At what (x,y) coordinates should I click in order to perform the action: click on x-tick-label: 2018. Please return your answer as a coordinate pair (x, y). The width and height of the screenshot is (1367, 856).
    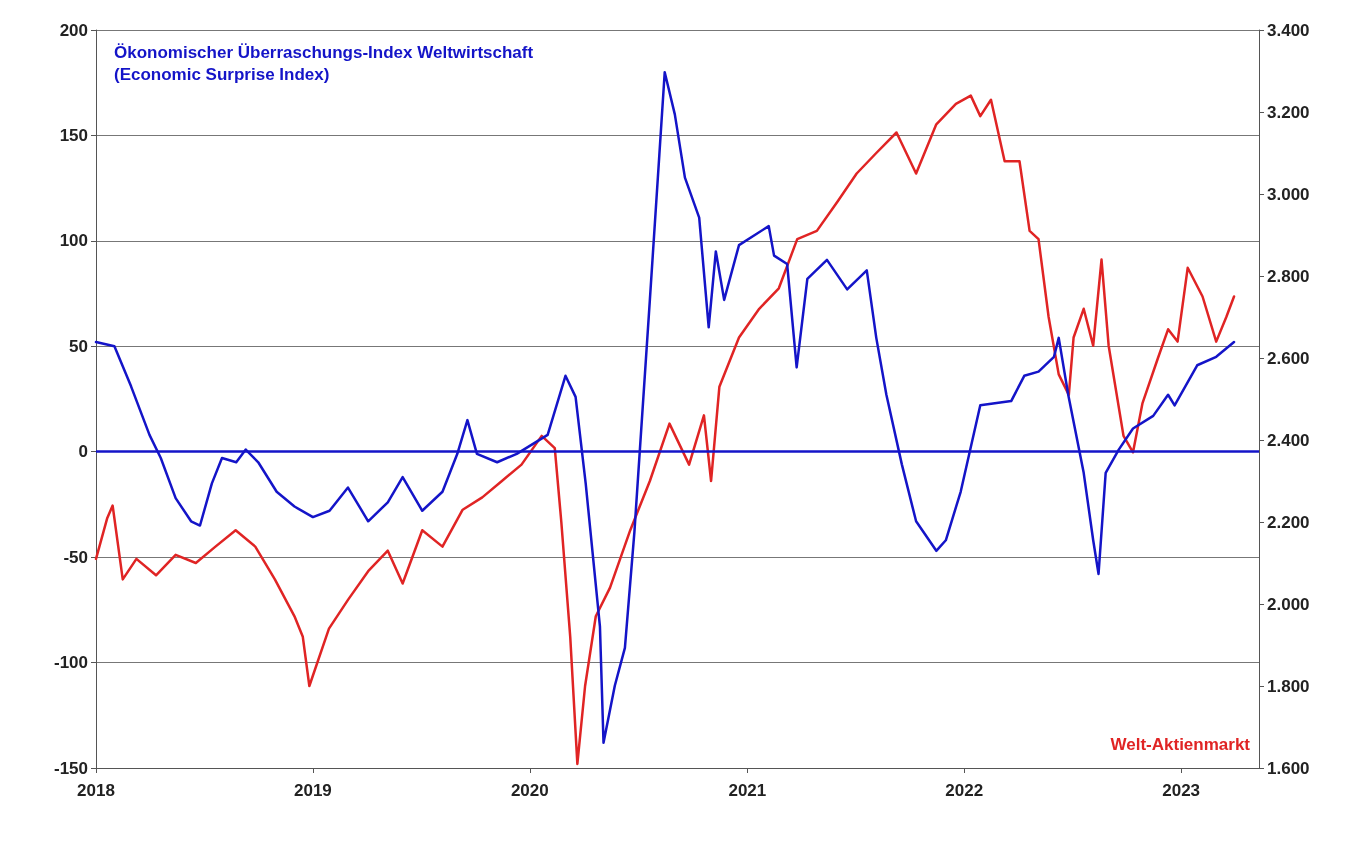
    Looking at the image, I should click on (96, 790).